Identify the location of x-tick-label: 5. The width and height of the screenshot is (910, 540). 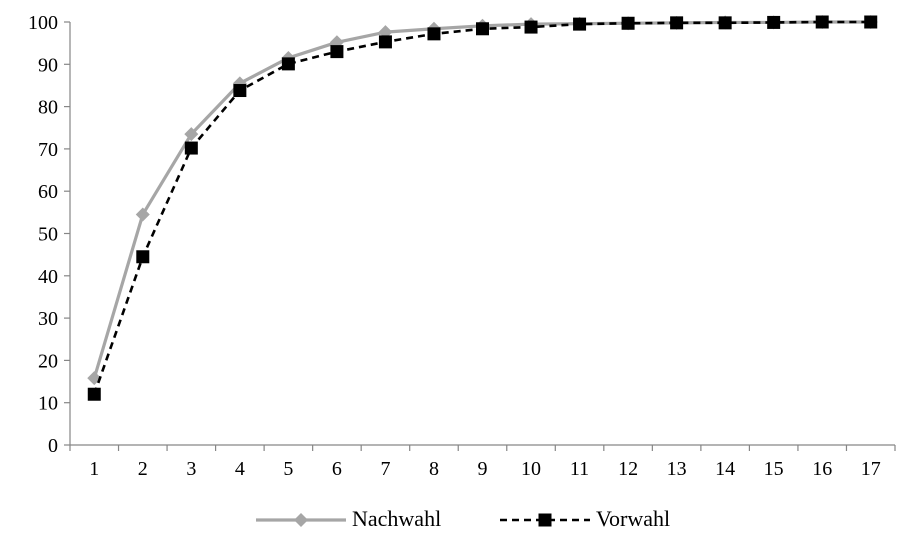
(288, 469).